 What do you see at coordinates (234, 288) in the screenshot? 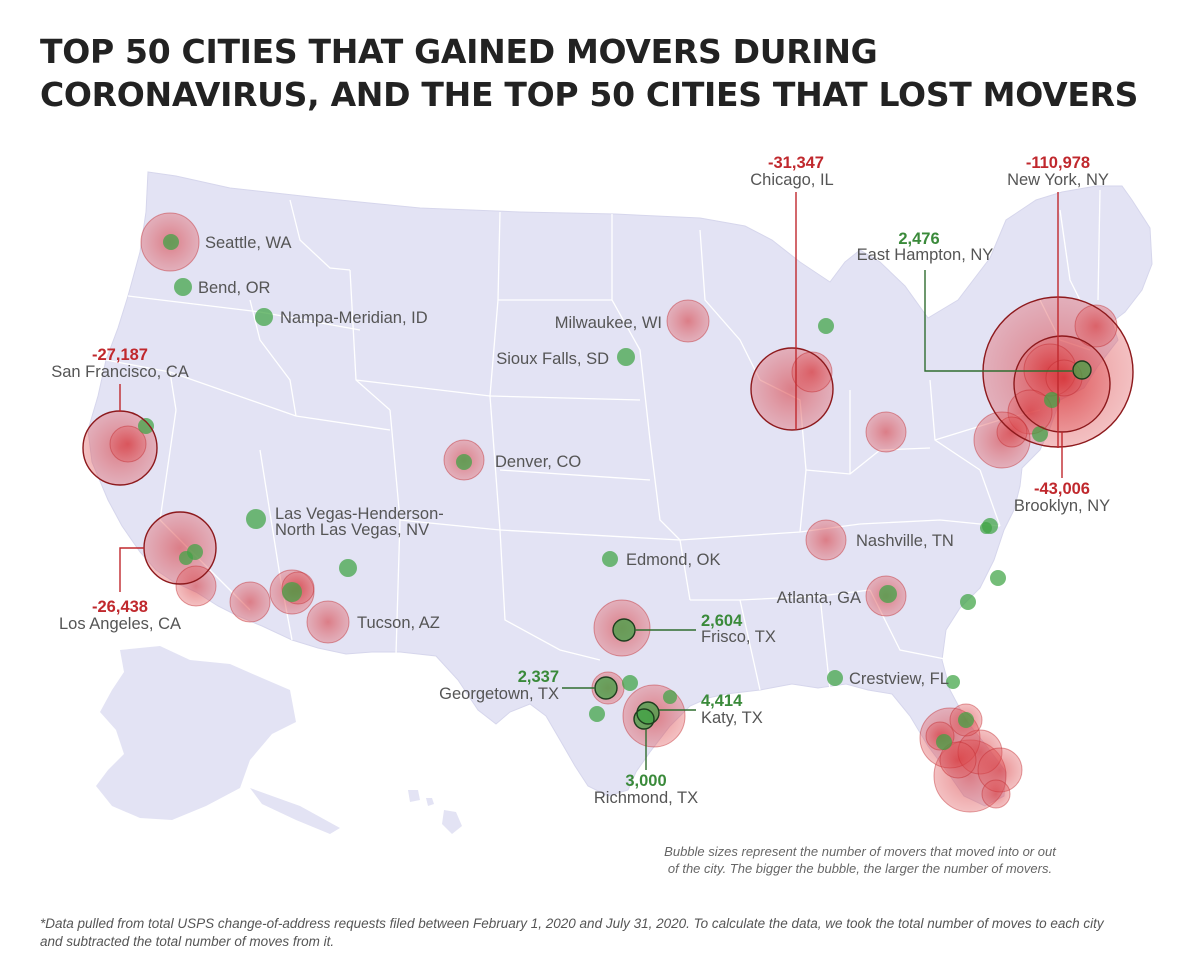
I see `label-bend: Bend, OR` at bounding box center [234, 288].